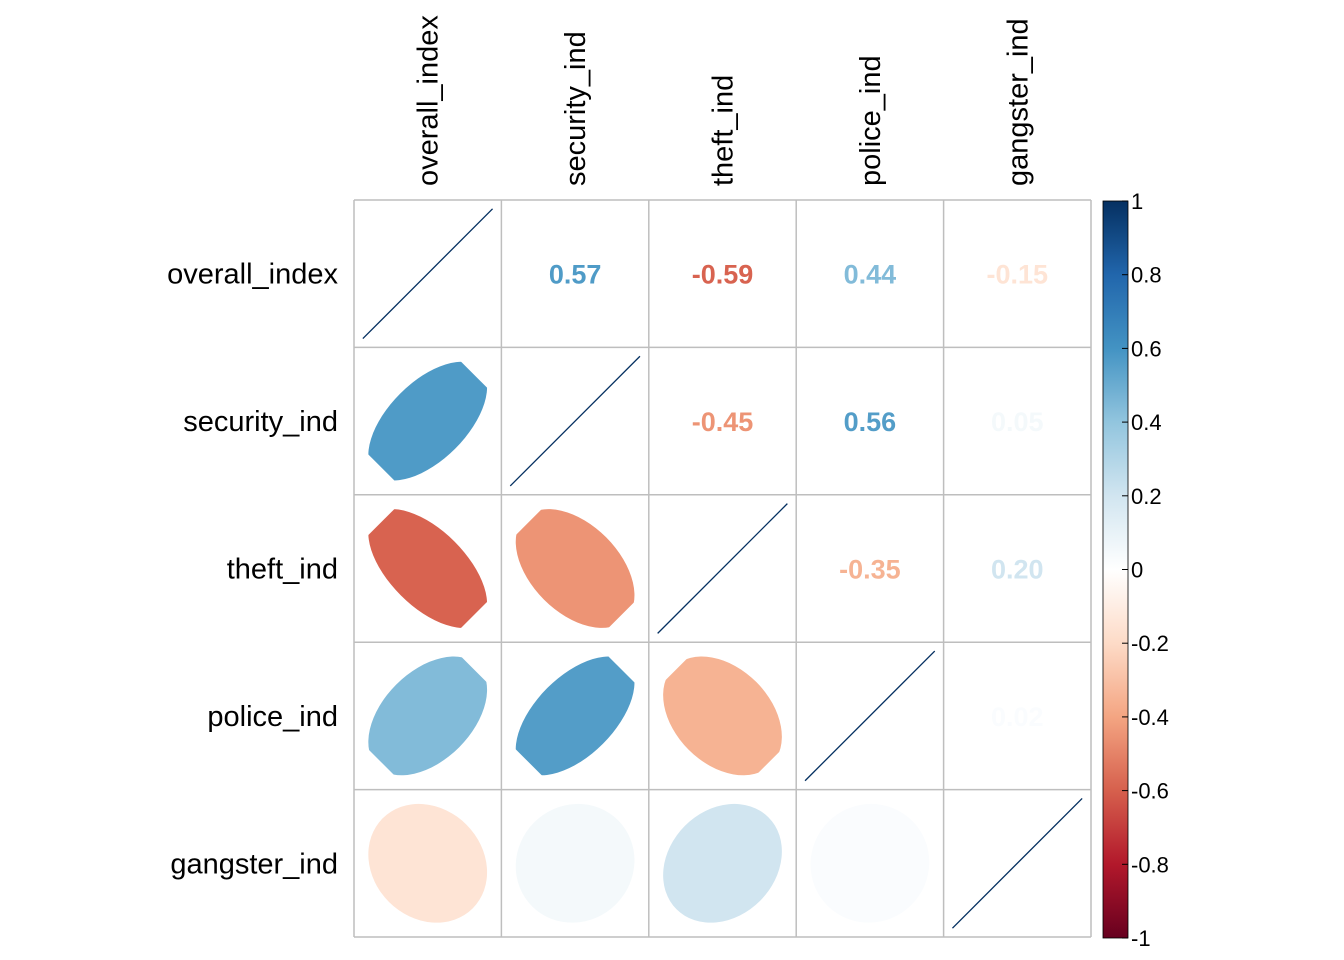 This screenshot has width=1344, height=960. What do you see at coordinates (724, 130) in the screenshot?
I see `column-label: theft_ind` at bounding box center [724, 130].